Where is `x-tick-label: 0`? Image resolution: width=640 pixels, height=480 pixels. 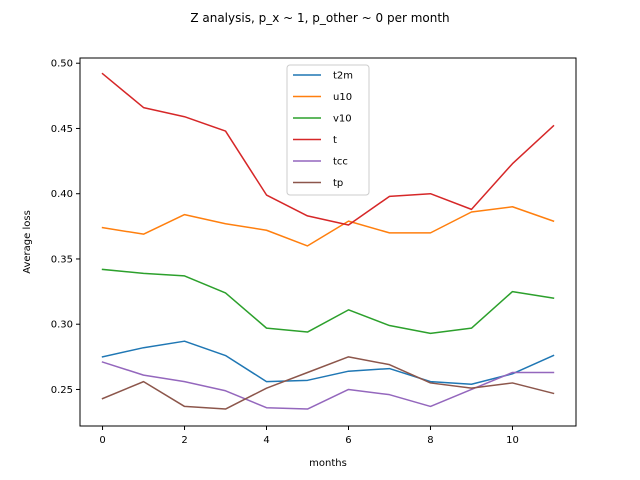
x-tick-label: 0 is located at coordinates (102, 440).